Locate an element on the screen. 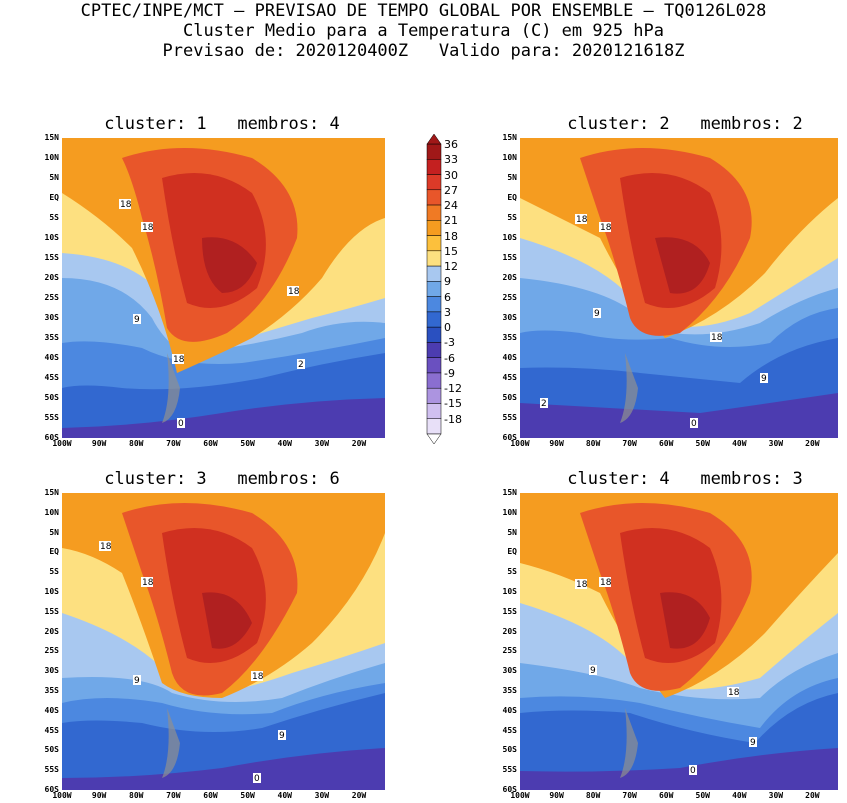 The width and height of the screenshot is (847, 803). map-panel-1: 18 18 18 9 18 2 0 is located at coordinates (223, 290).